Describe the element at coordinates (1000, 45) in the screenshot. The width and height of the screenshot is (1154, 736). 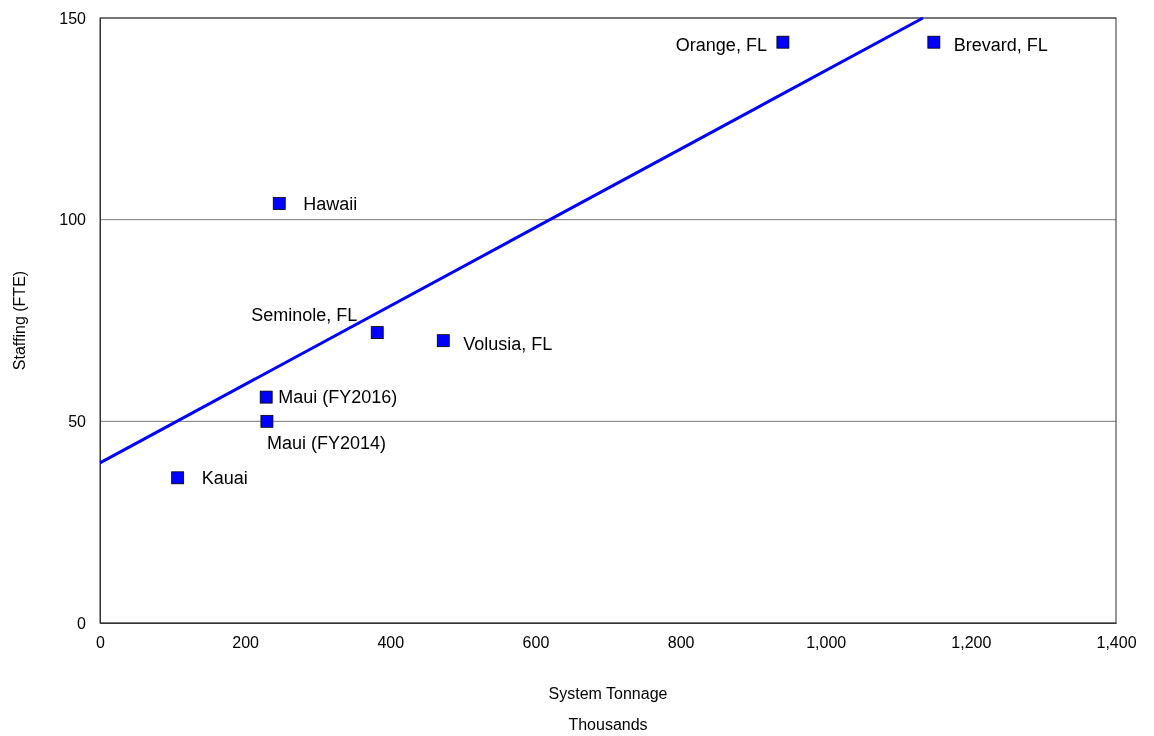
I see `annotation: Brevard, FL` at that location.